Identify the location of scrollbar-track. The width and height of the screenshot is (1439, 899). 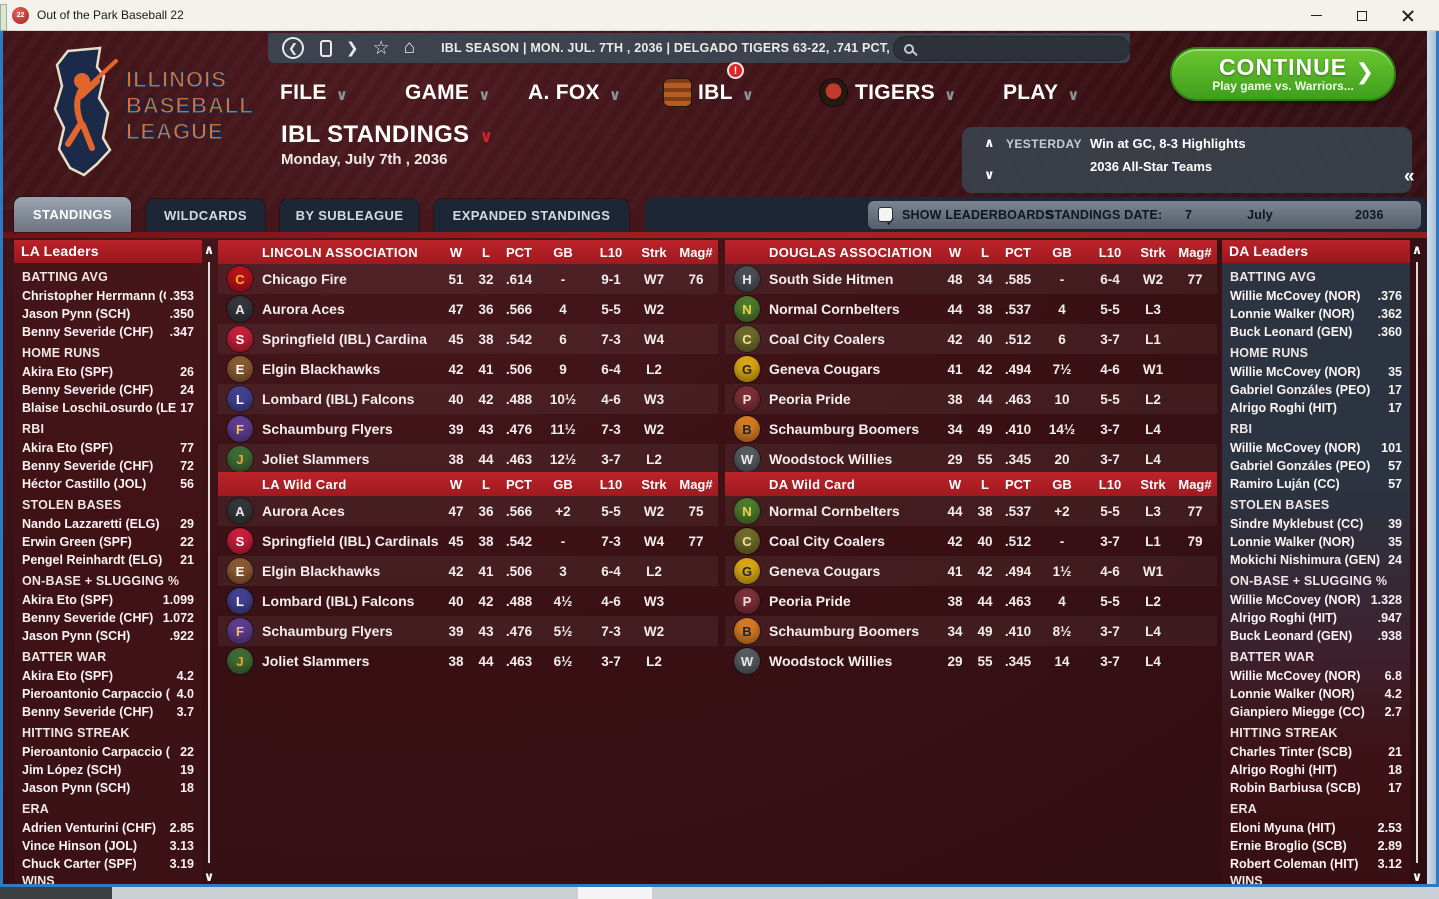
(1417, 562).